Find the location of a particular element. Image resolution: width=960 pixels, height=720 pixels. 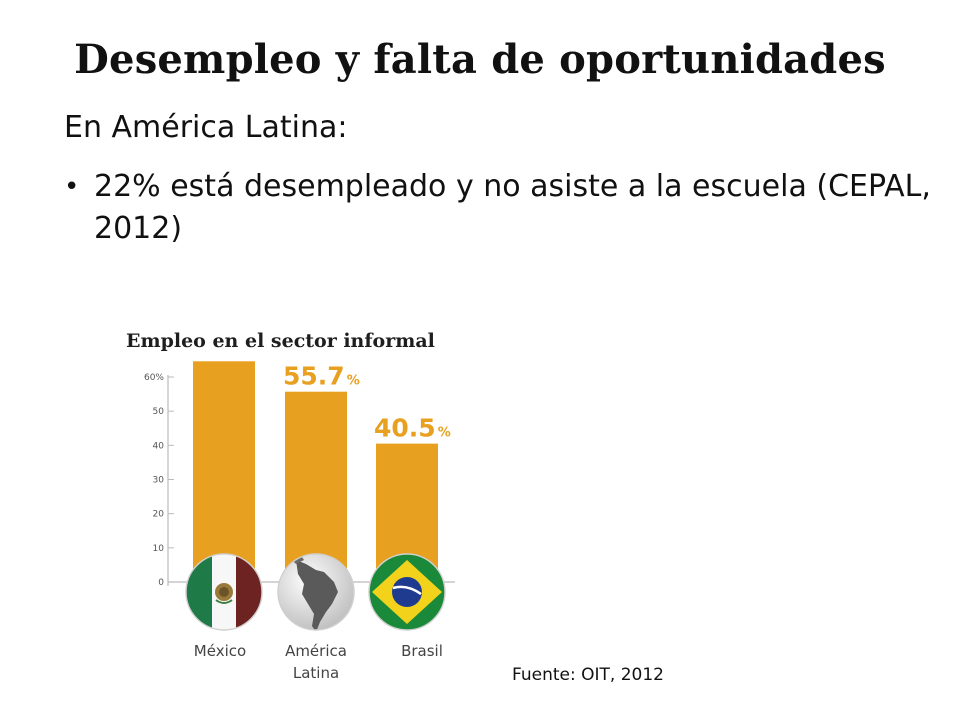

brazil-flag-icon is located at coordinates (407, 592).